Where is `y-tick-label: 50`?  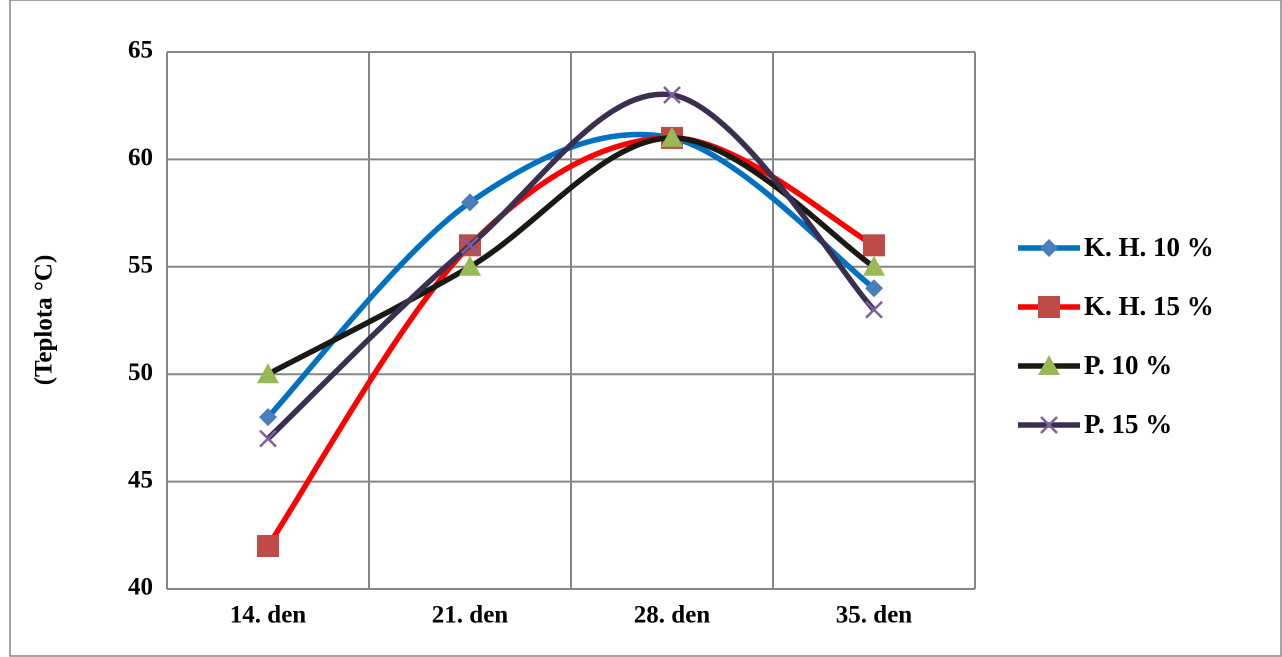
y-tick-label: 50 is located at coordinates (140, 372).